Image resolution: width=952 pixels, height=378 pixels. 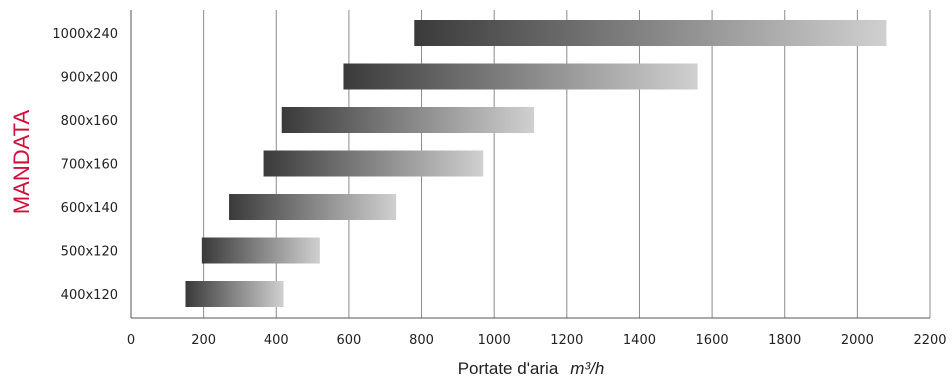 I want to click on bar-500x120, so click(x=260, y=250).